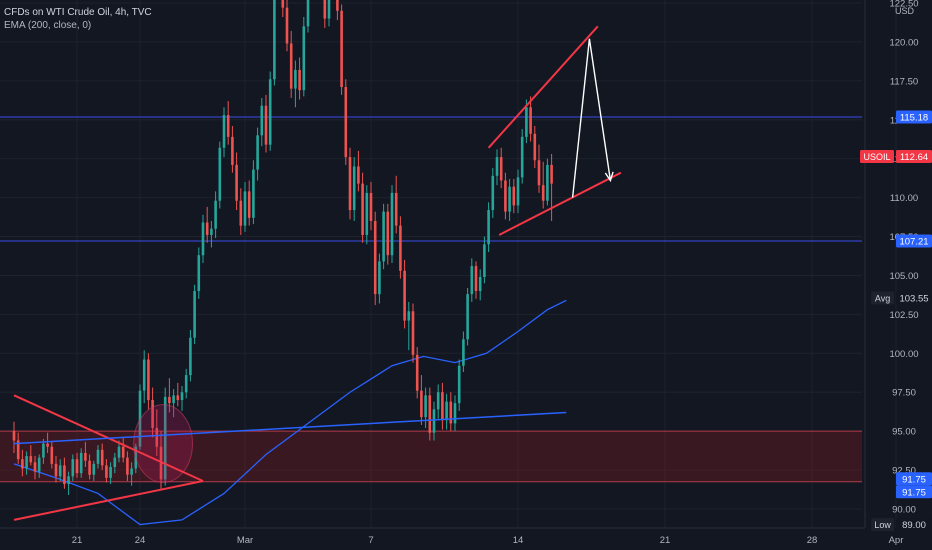 Image resolution: width=932 pixels, height=550 pixels. I want to click on trendline, so click(108, 500).